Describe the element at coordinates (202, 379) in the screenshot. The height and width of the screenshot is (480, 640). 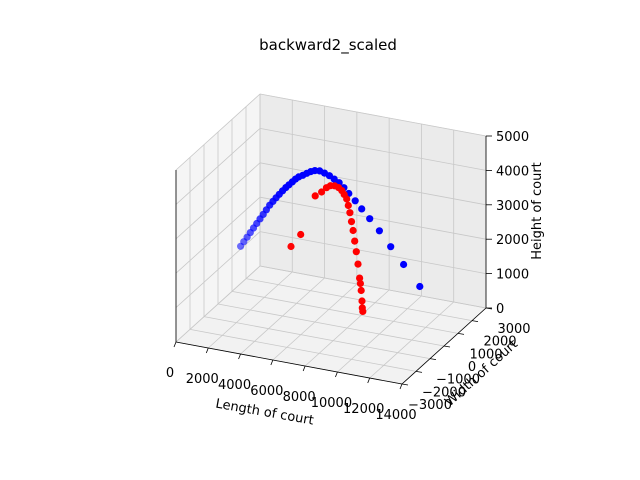
I see `x-tick-label: 2000` at that location.